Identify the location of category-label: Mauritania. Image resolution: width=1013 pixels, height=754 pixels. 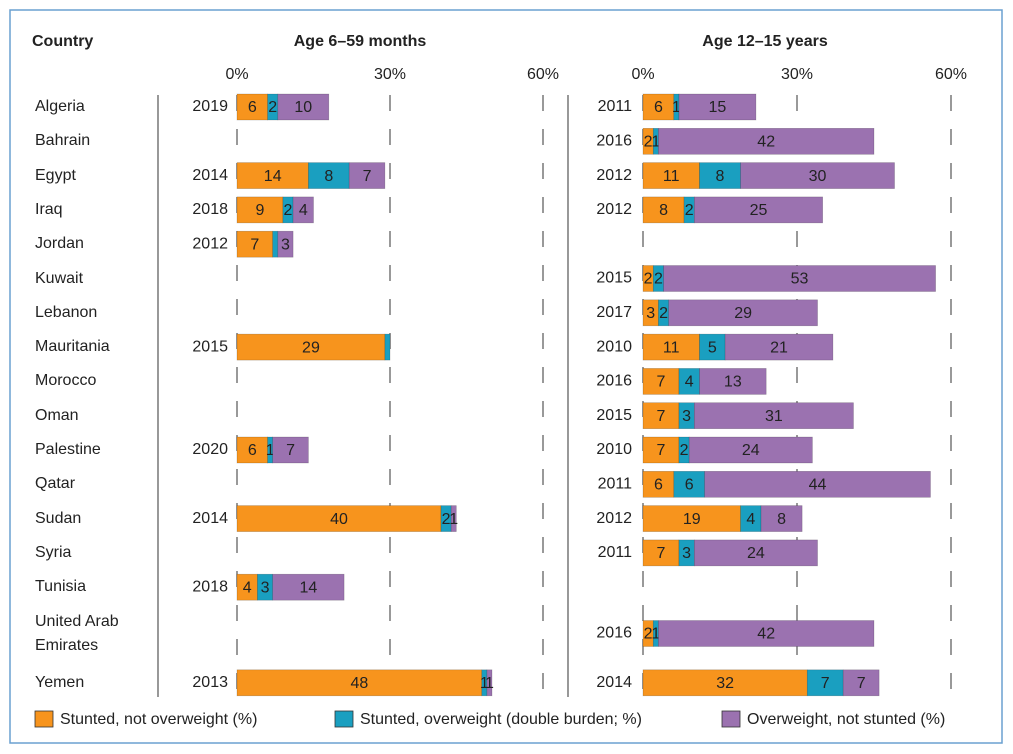
(72, 347).